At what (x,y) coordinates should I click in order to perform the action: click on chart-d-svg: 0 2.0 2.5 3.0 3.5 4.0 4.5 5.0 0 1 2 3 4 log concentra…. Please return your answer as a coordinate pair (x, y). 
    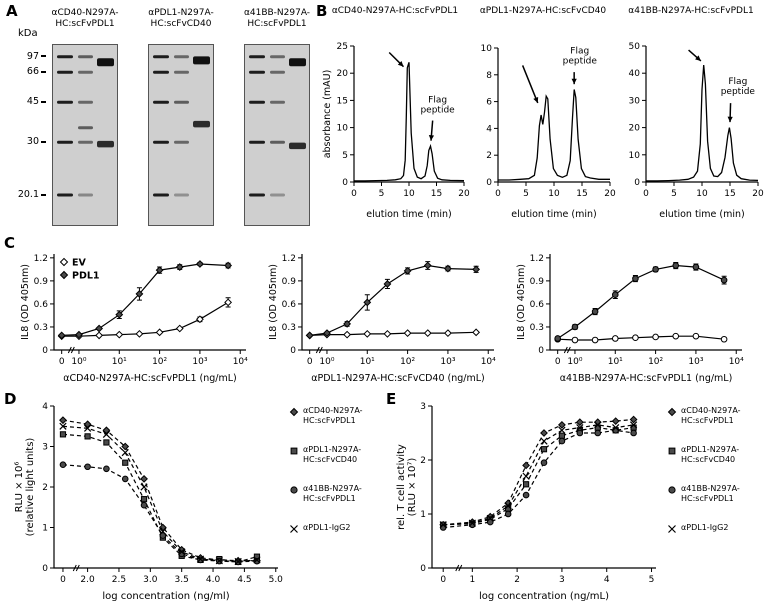
    Looking at the image, I should click on (149, 502).